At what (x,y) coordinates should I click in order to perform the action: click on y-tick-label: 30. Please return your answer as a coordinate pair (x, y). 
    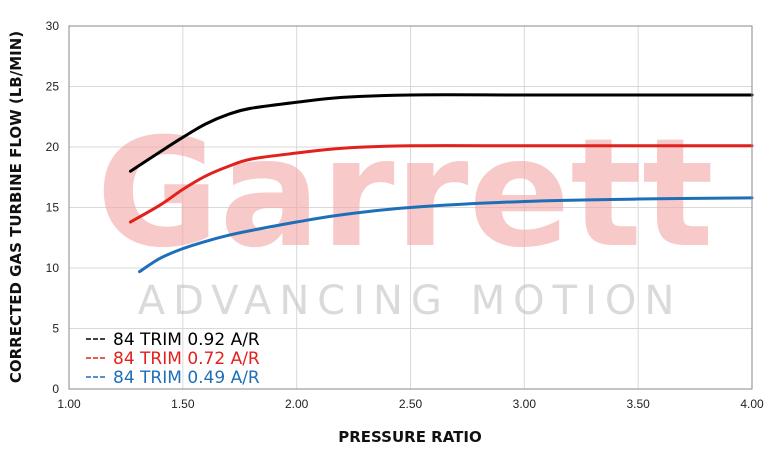
    Looking at the image, I should click on (53, 26).